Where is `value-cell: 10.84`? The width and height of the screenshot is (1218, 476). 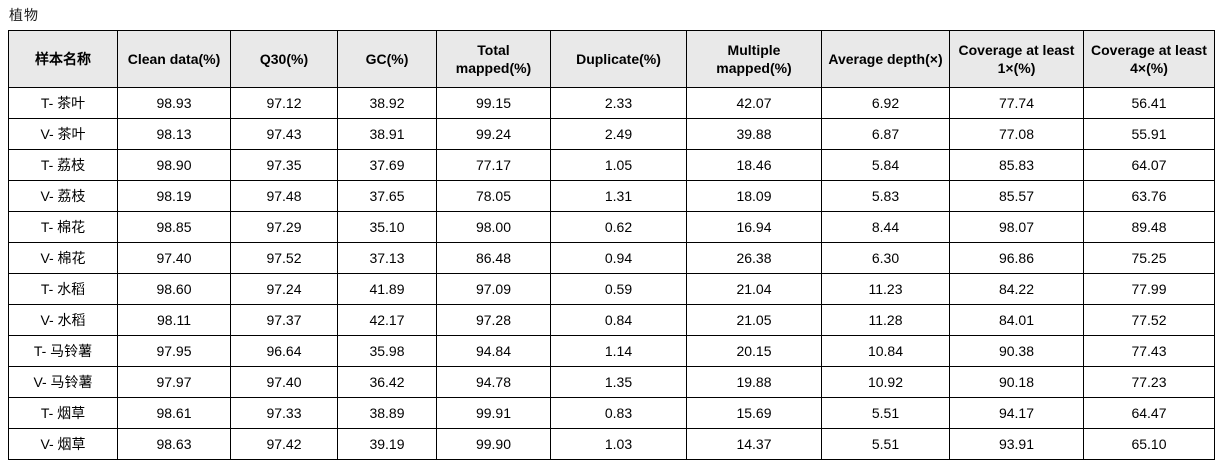 value-cell: 10.84 is located at coordinates (885, 351).